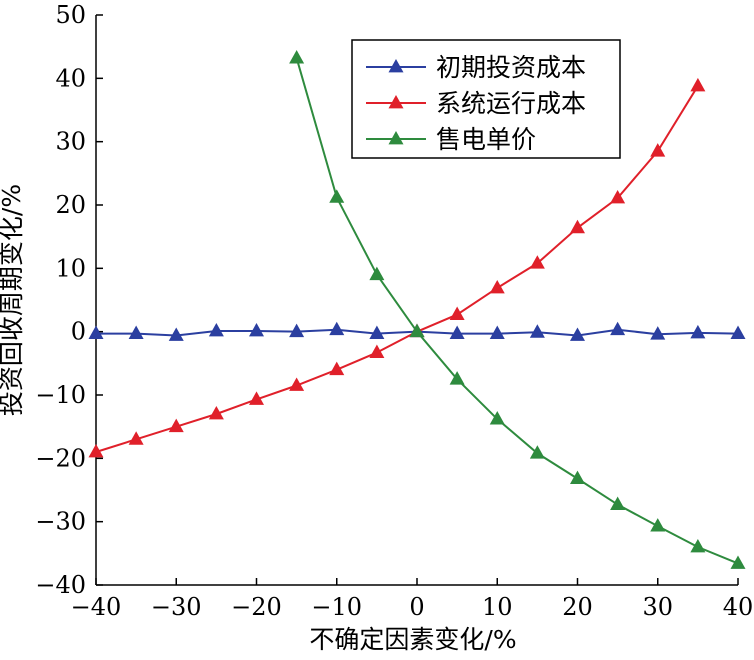 This screenshot has height=660, width=754. What do you see at coordinates (486, 139) in the screenshot?
I see `legend-label: 售电单价` at bounding box center [486, 139].